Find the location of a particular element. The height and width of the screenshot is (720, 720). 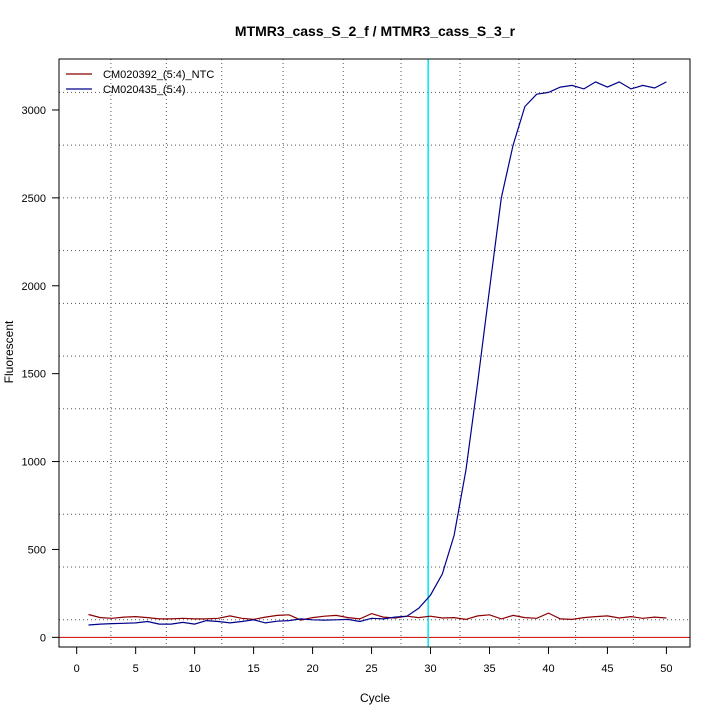

y-axis: 0 500 1000 1500 2000 2500 3000 is located at coordinates (40, 374).